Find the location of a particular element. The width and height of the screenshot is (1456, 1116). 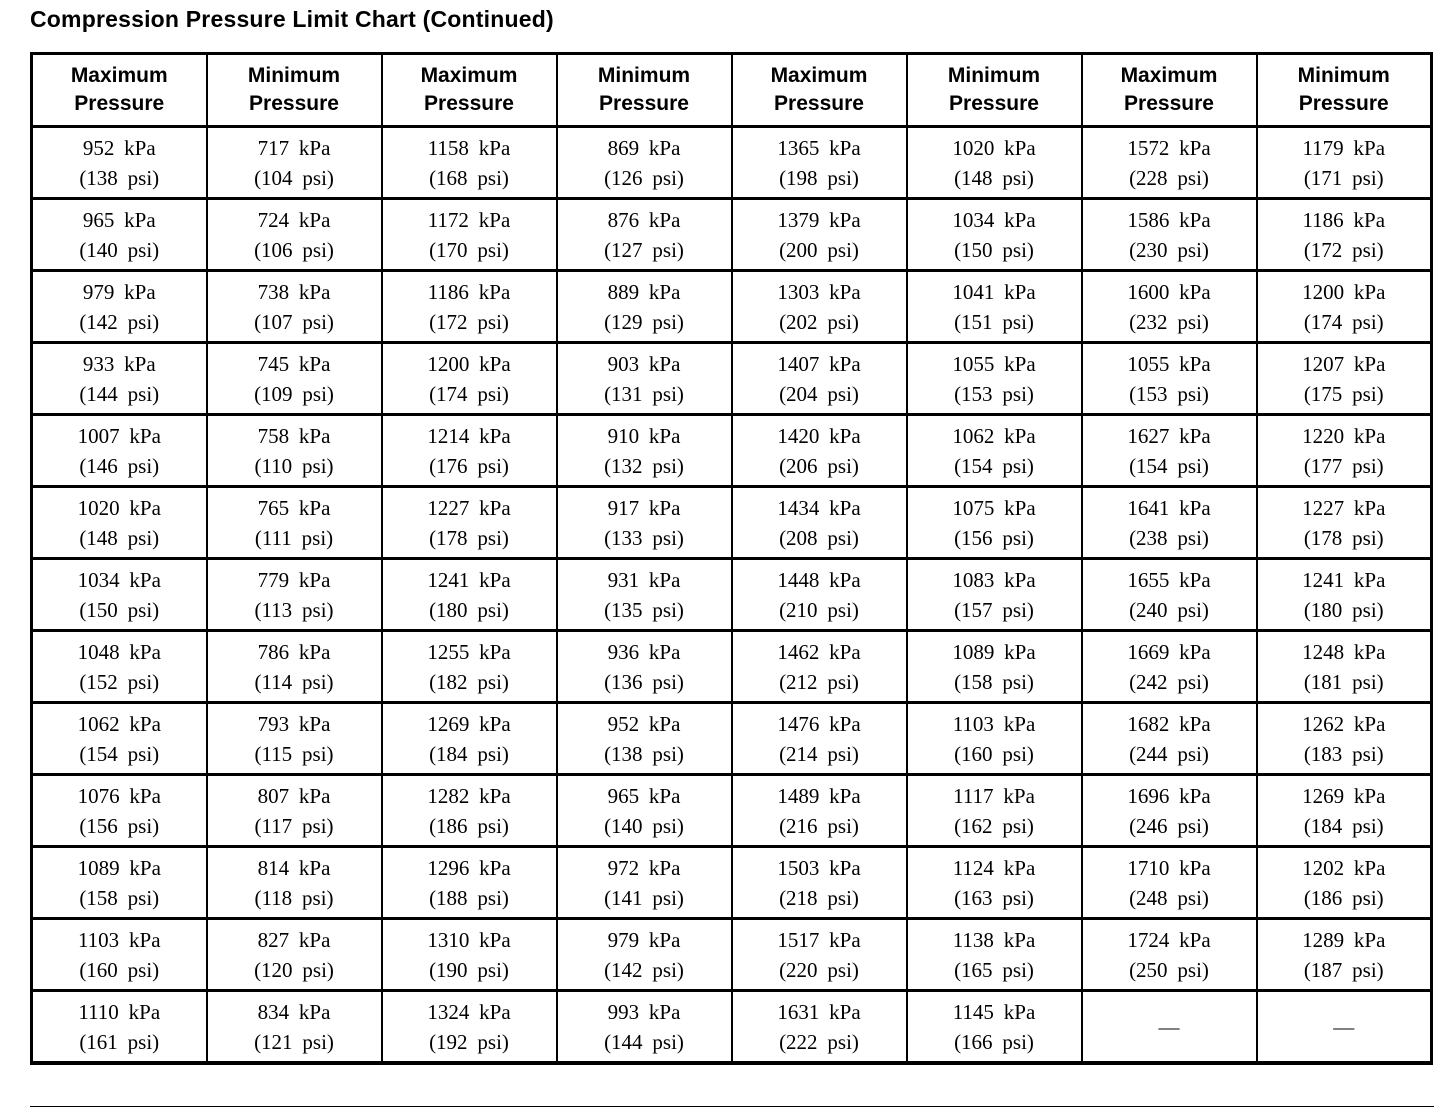

pressure-cell: 1407 kPa (204 psi) is located at coordinates (819, 378).